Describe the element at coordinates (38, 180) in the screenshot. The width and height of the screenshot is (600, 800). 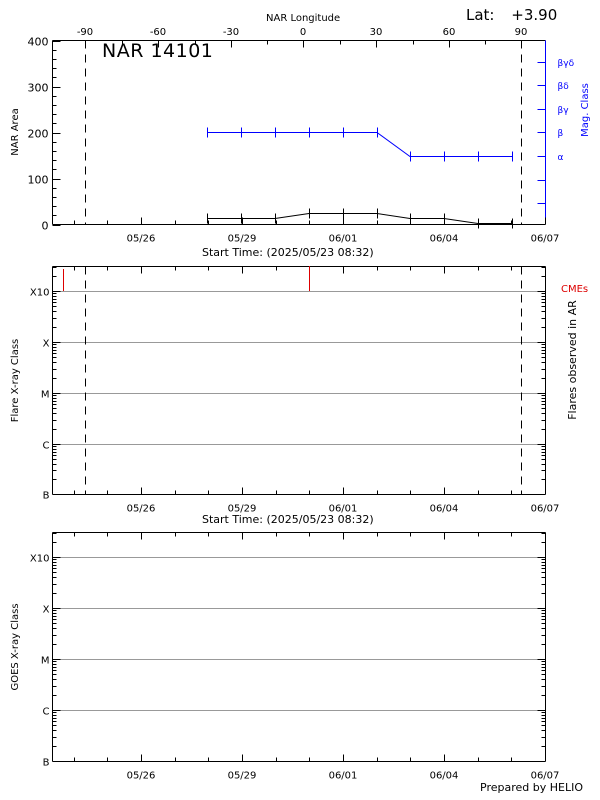
I see `area-y-tick-label: 100` at that location.